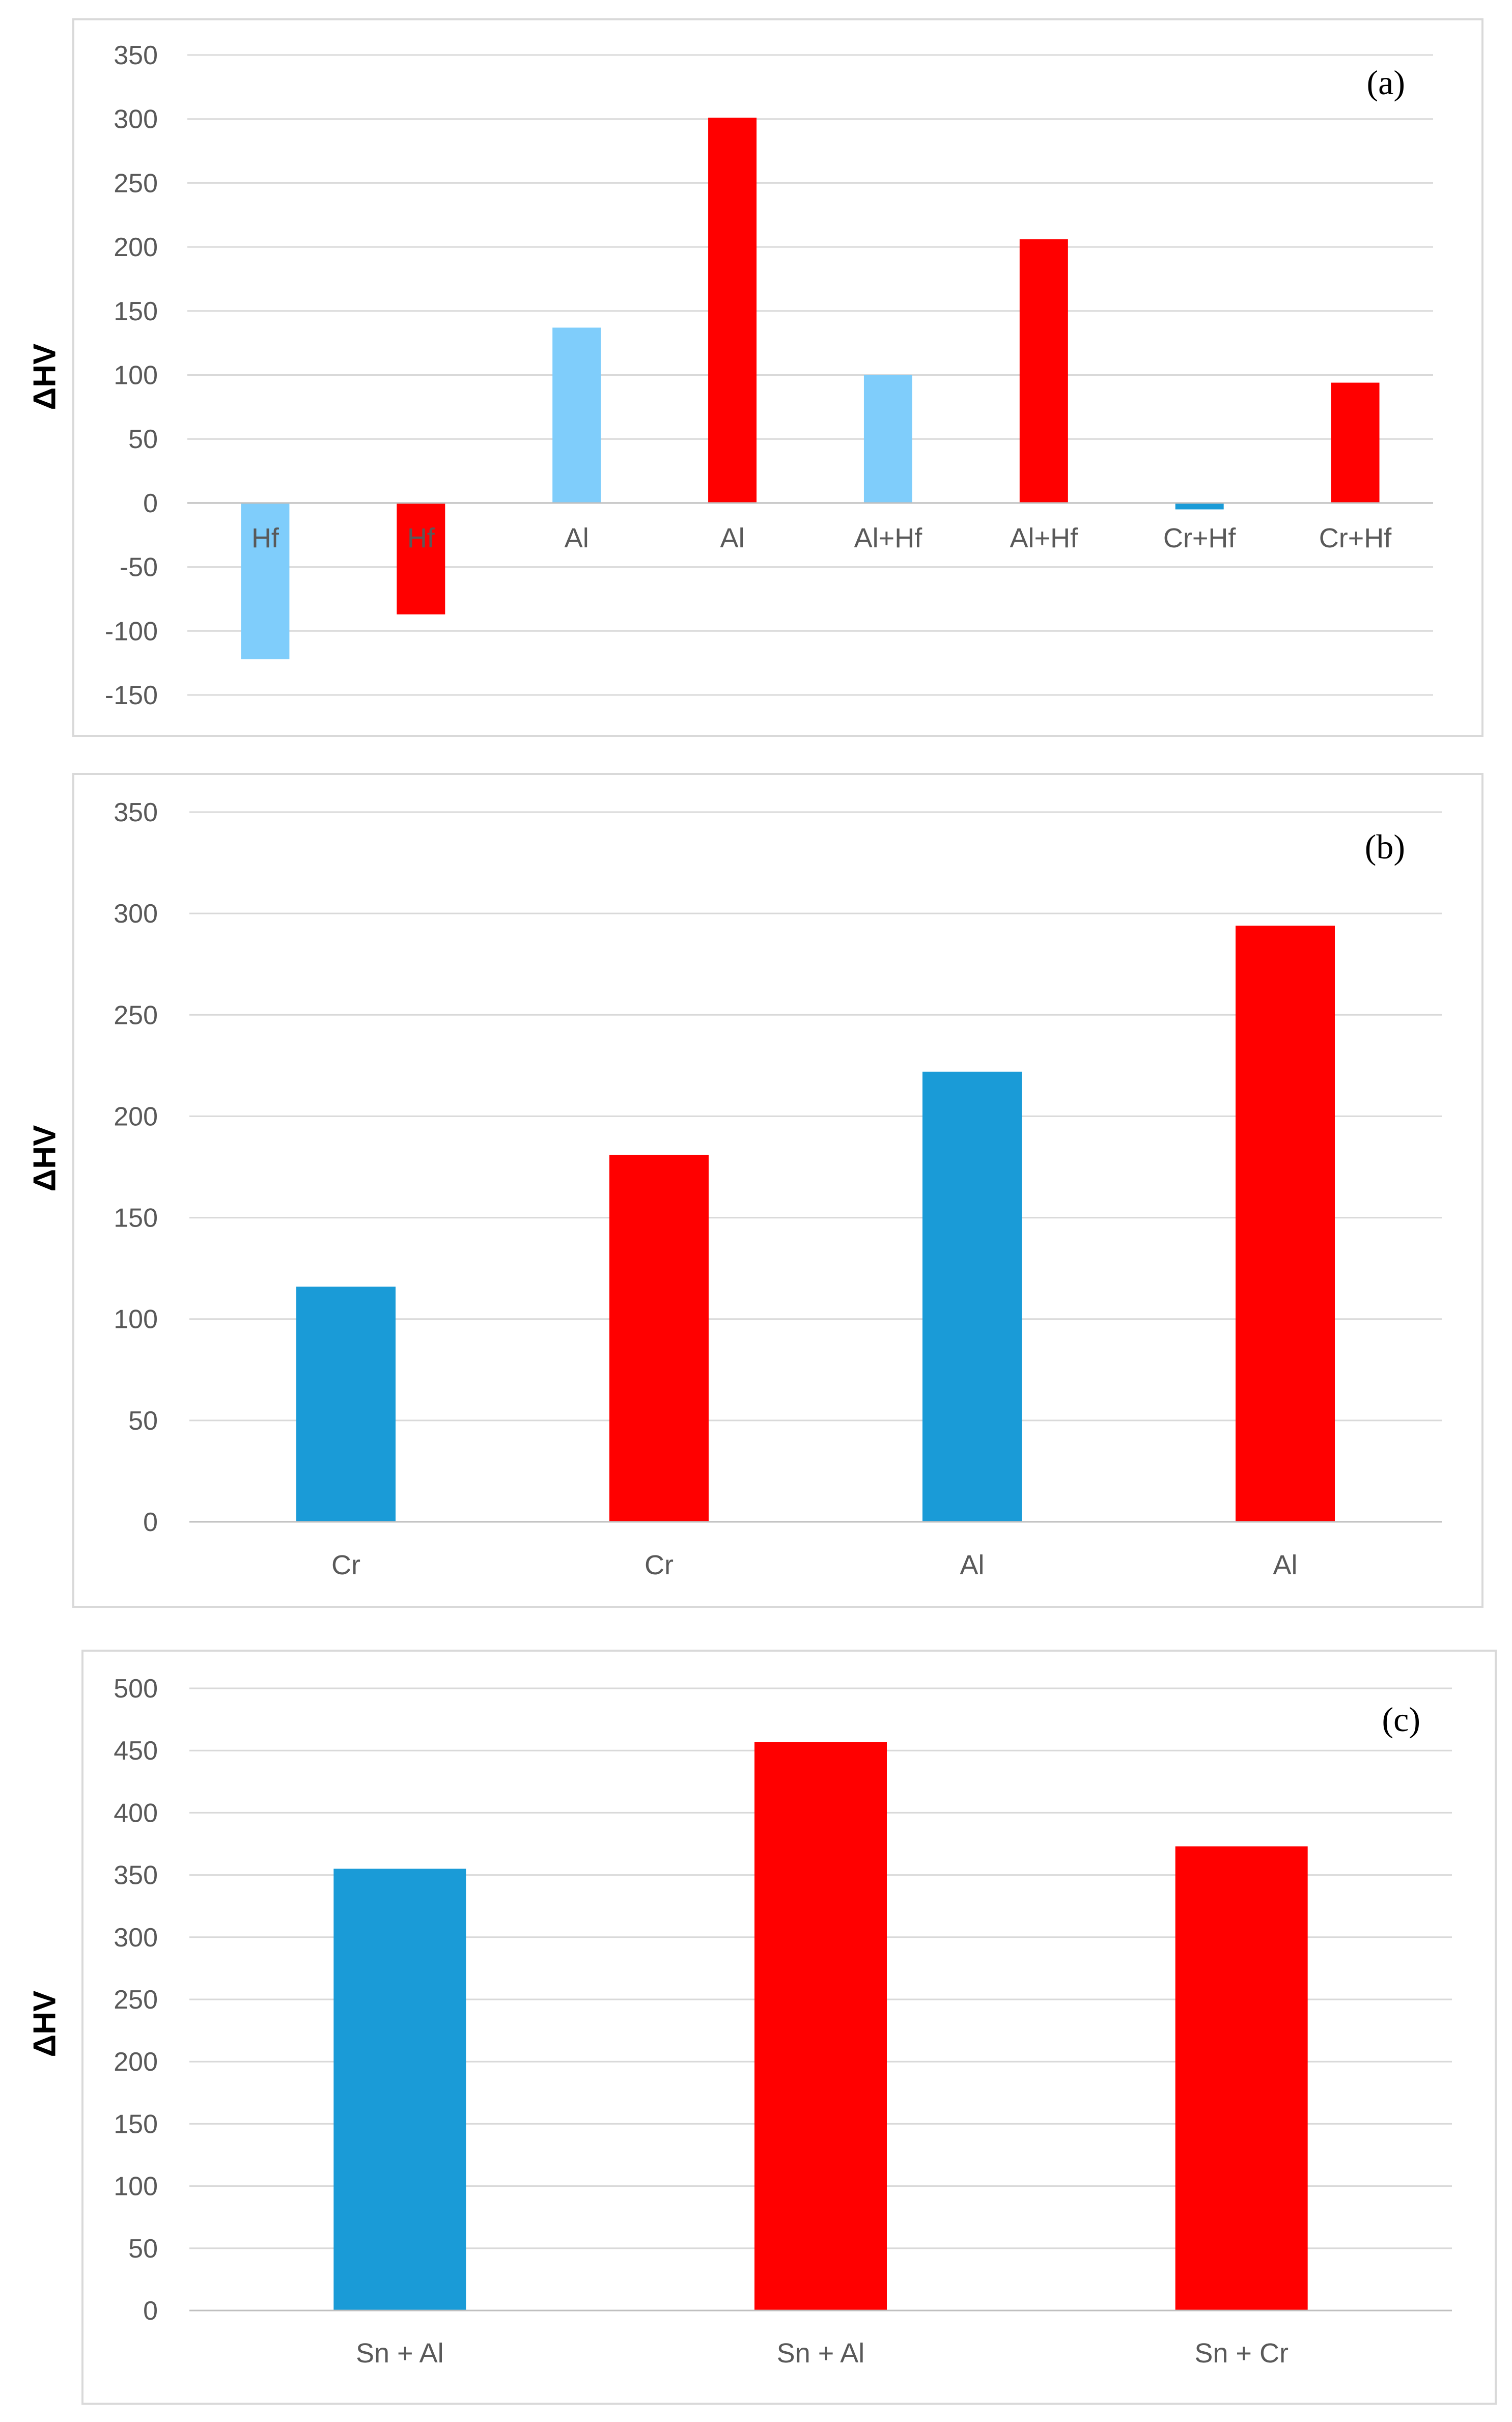 The height and width of the screenshot is (2422, 1512). What do you see at coordinates (136, 1319) in the screenshot?
I see `y-tick-label-b-5: 100` at bounding box center [136, 1319].